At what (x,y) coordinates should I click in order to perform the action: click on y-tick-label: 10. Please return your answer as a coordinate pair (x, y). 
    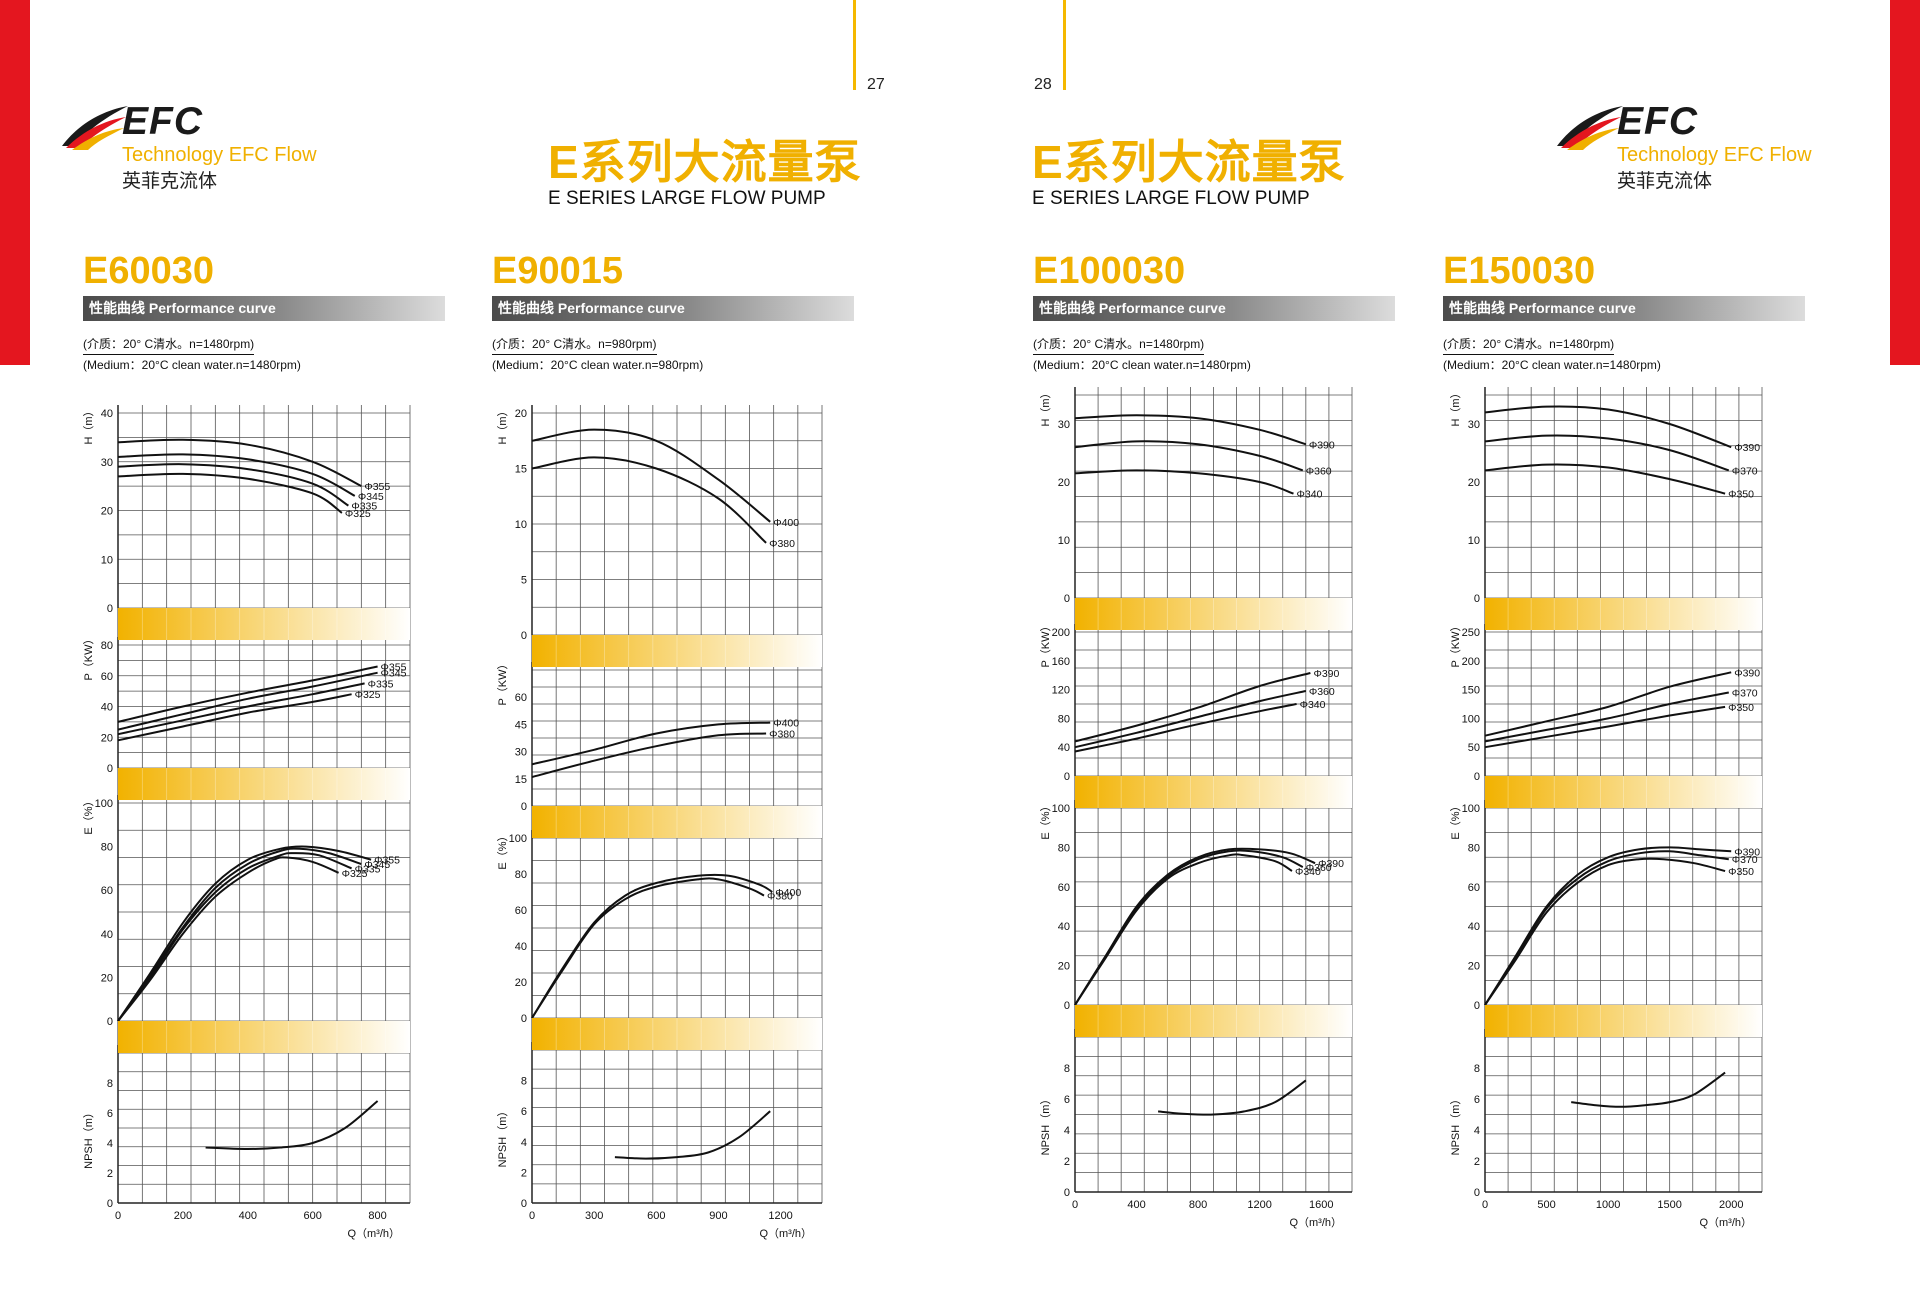
    Looking at the image, I should click on (1064, 541).